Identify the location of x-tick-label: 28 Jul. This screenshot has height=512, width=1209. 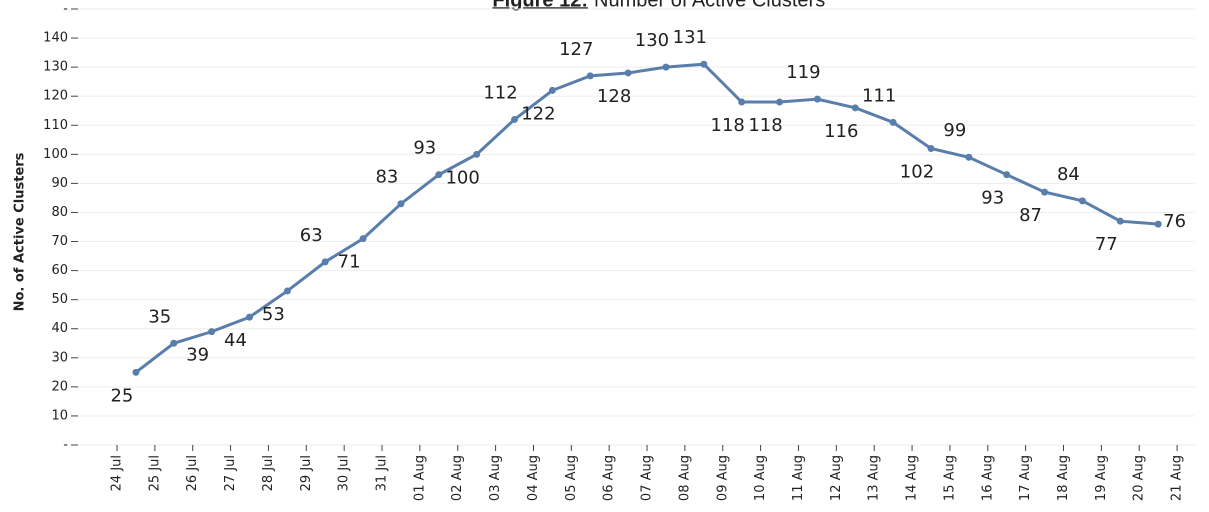
(268, 473).